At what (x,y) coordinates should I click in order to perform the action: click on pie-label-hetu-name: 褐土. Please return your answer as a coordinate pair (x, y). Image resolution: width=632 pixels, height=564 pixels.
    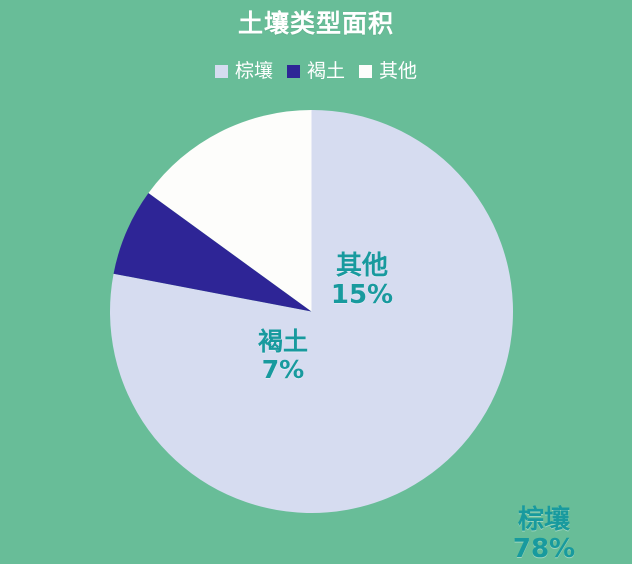
    Looking at the image, I should click on (282, 341).